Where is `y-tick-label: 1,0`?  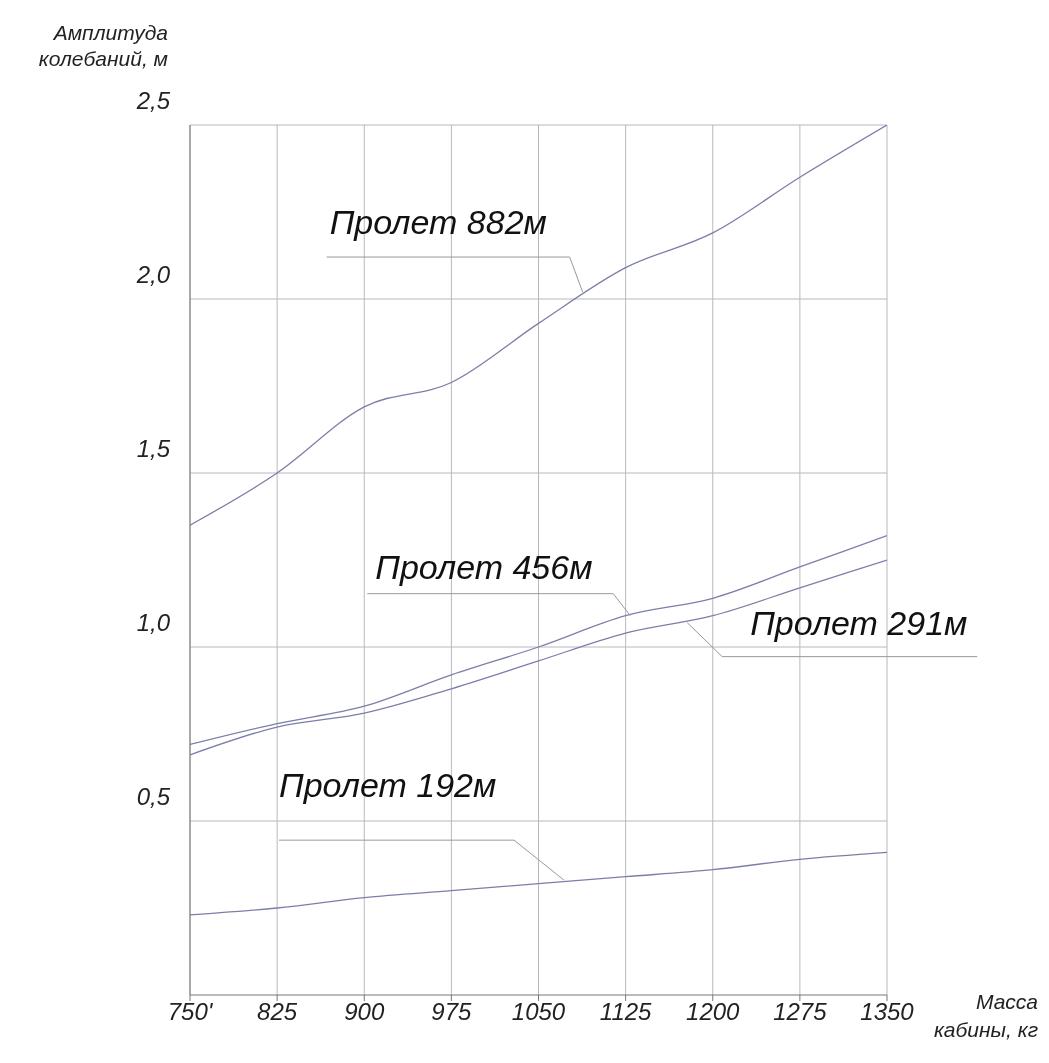
y-tick-label: 1,0 is located at coordinates (153, 622).